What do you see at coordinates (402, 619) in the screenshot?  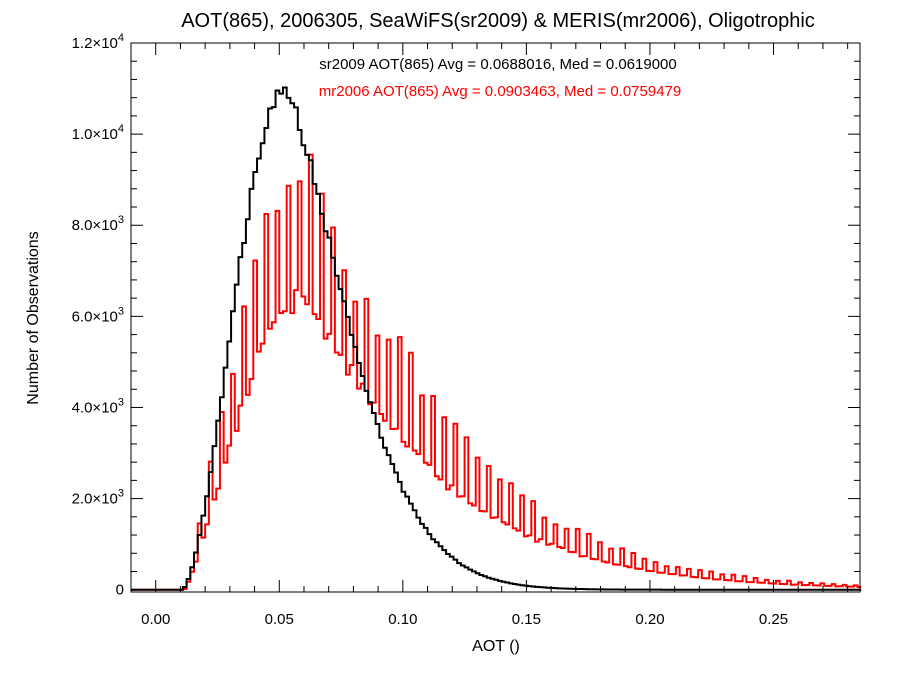 I see `x-tick-label: 0.10` at bounding box center [402, 619].